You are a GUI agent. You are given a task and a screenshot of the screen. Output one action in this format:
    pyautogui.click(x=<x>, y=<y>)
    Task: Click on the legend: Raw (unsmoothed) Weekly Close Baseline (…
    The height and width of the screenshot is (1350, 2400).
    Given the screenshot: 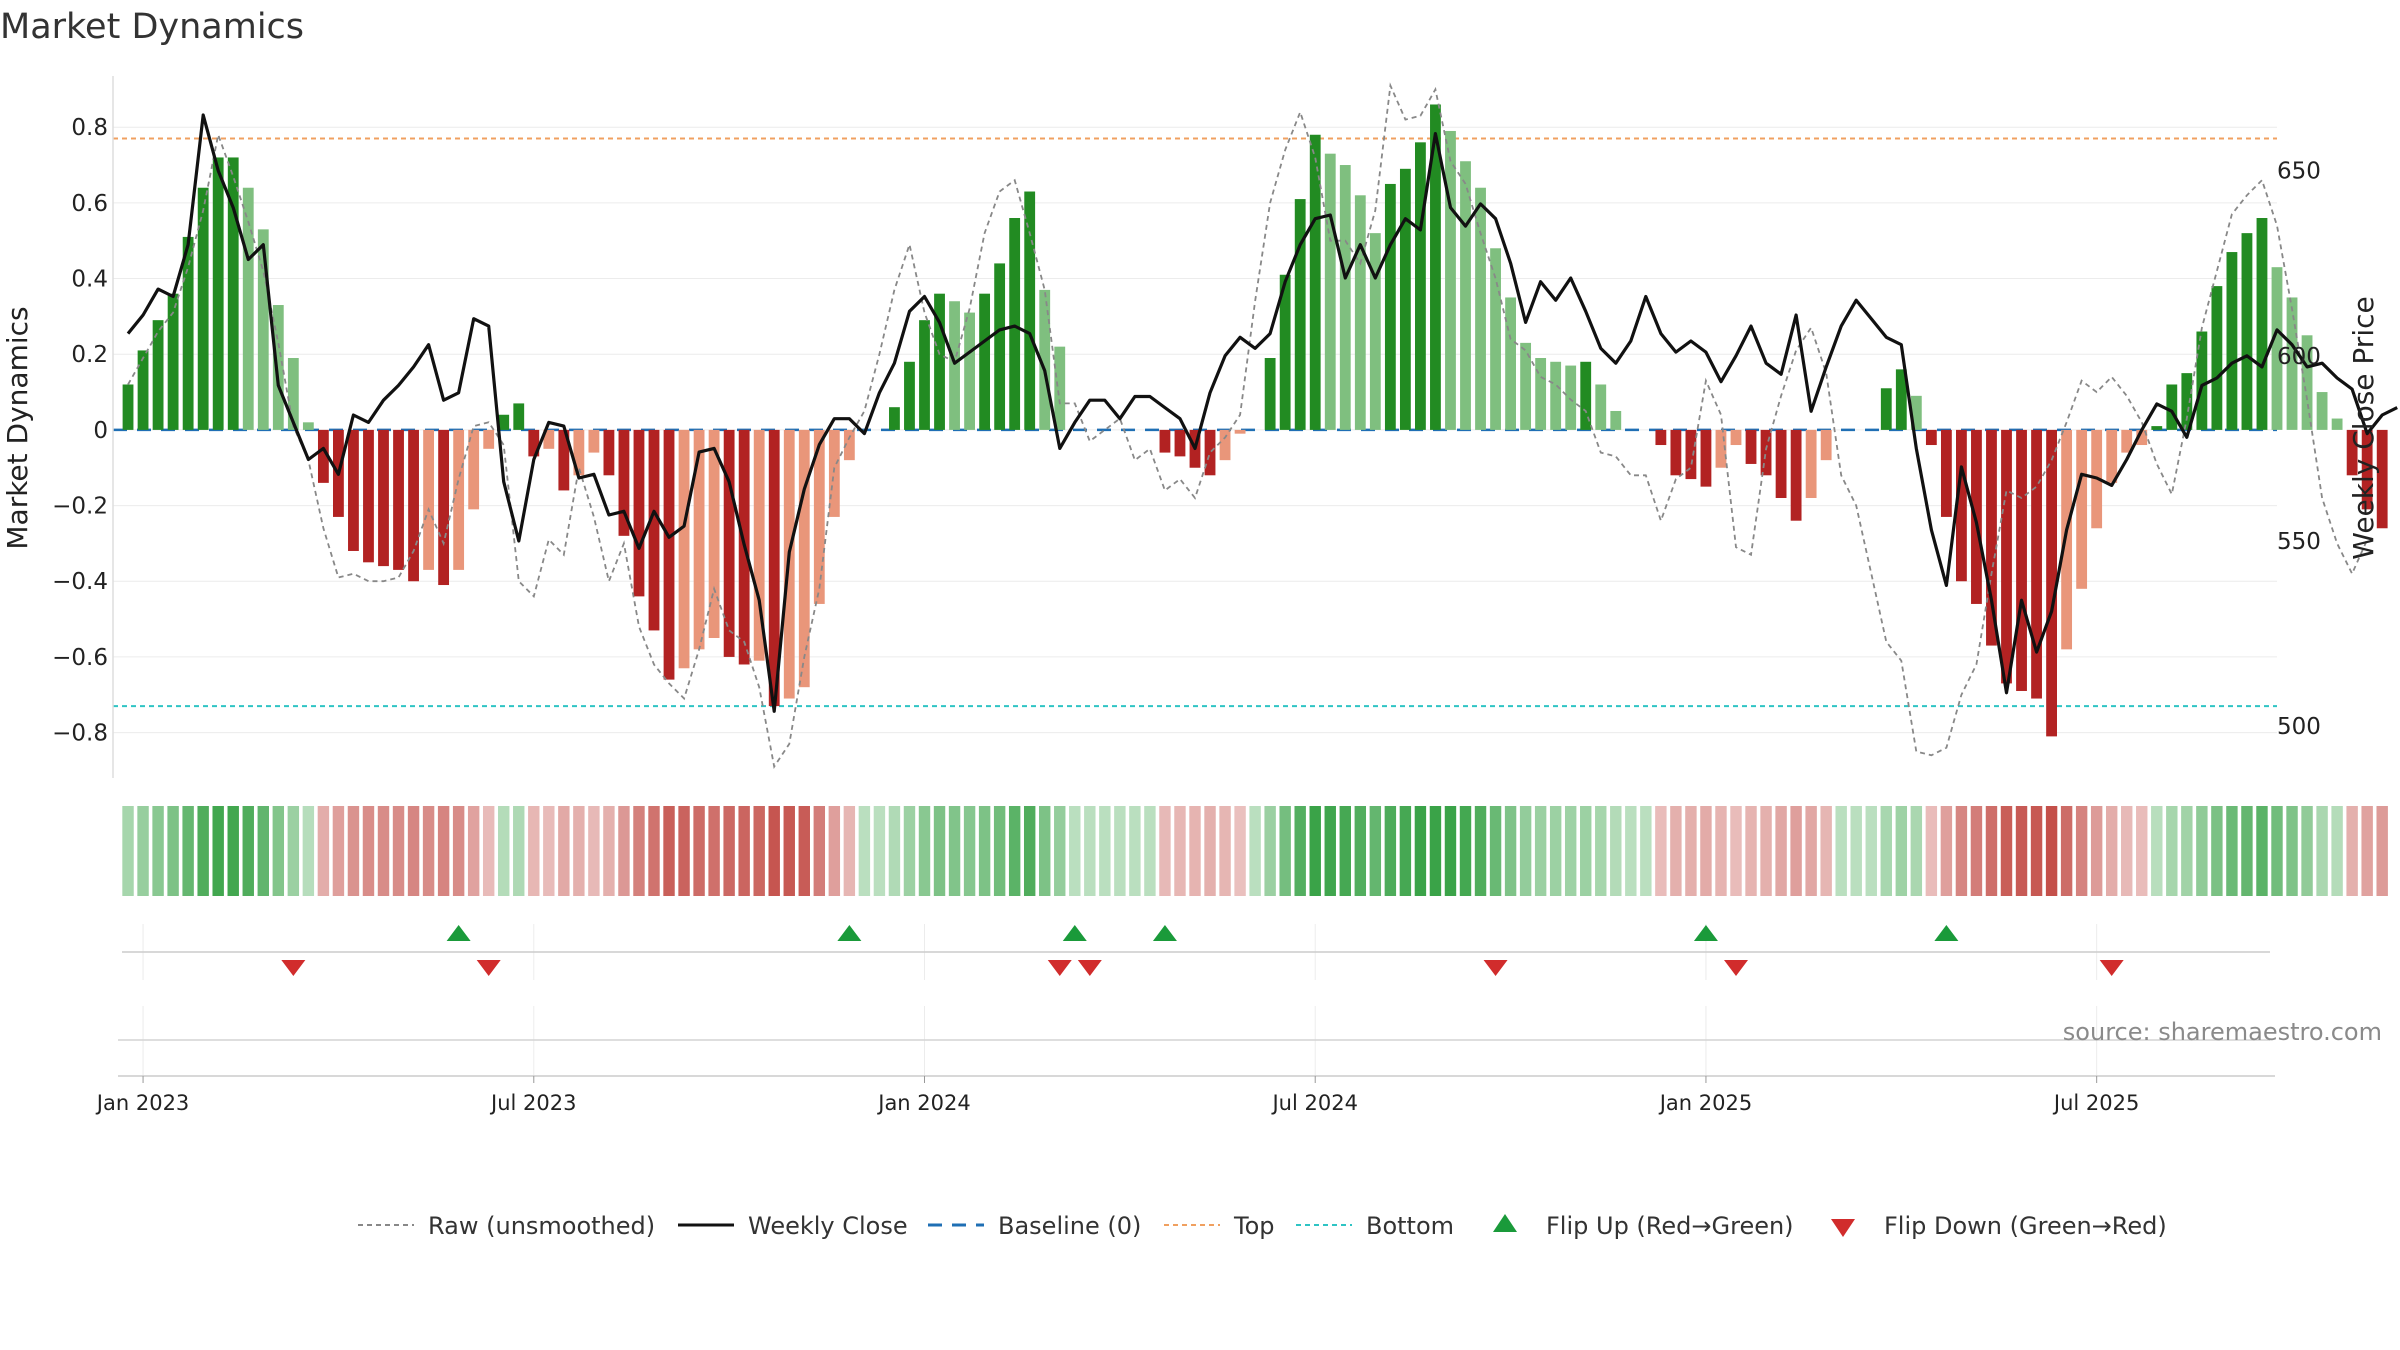 What is the action you would take?
    pyautogui.click(x=1262, y=1226)
    